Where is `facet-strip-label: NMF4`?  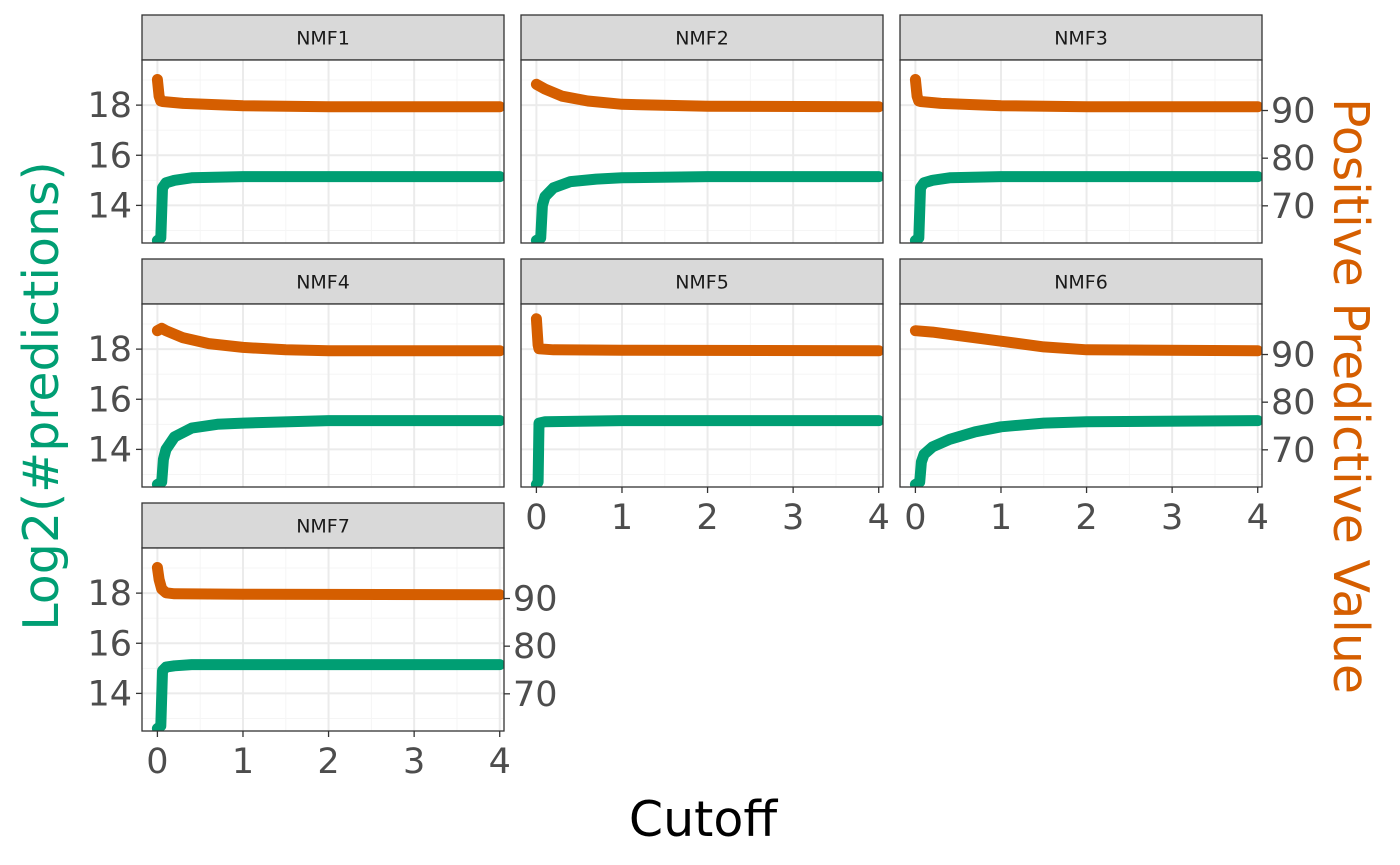 facet-strip-label: NMF4 is located at coordinates (323, 283).